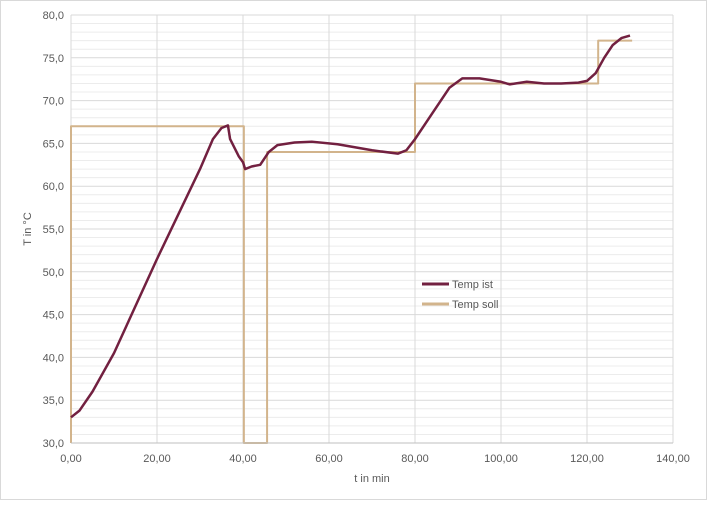 The width and height of the screenshot is (707, 506). Describe the element at coordinates (53, 401) in the screenshot. I see `y-tick-label: 35,0` at that location.